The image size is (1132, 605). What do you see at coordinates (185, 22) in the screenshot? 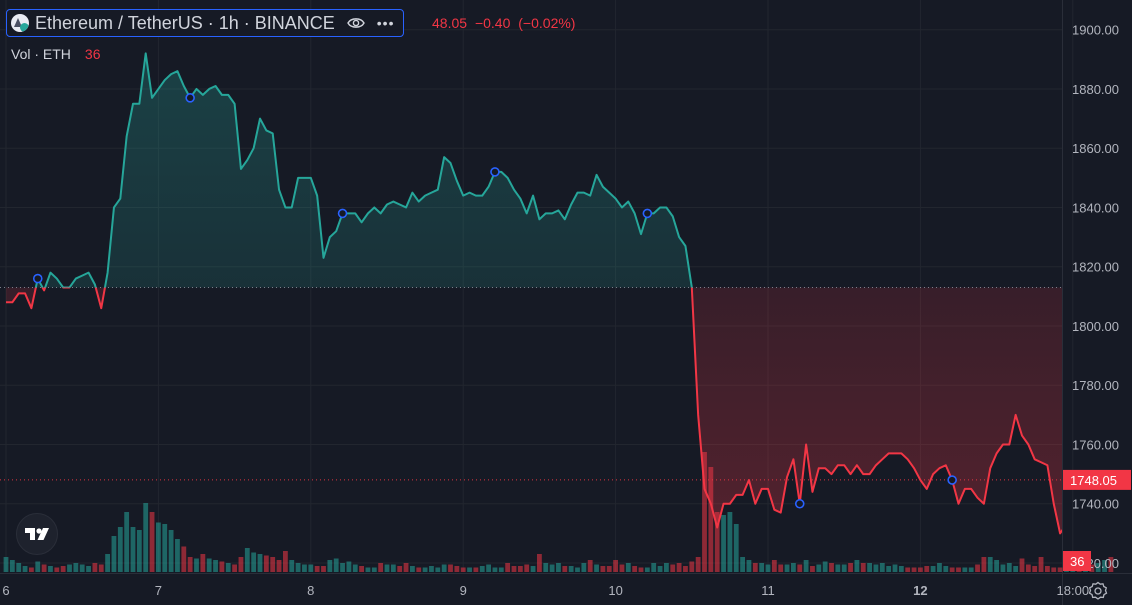
I see `symbol-title: Ethereum / TetherUS · 1h · BINANCE` at bounding box center [185, 22].